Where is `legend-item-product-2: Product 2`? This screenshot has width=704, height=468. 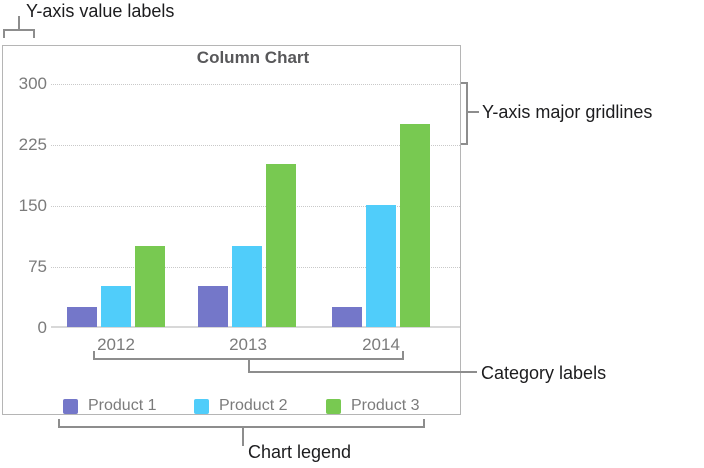
legend-item-product-2: Product 2 is located at coordinates (240, 406).